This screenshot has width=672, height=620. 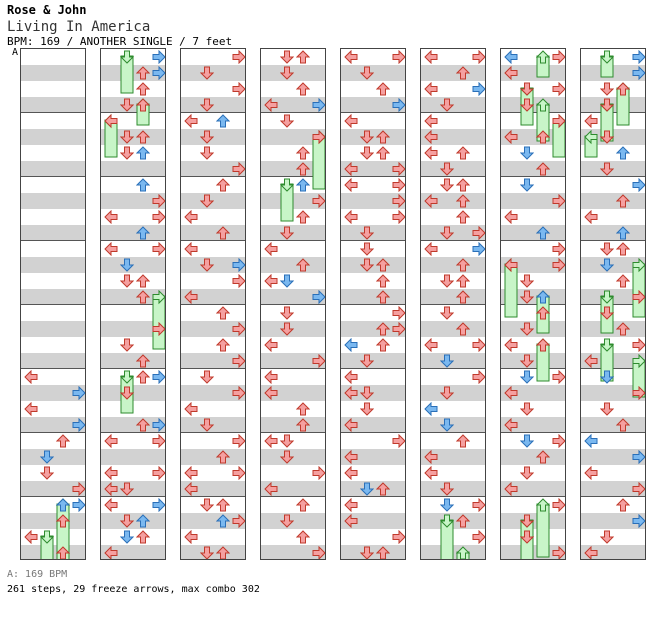 I want to click on chart-meta: BPM: 169 / ANOTHER SINGLE / 7 feet, so click(x=120, y=41).